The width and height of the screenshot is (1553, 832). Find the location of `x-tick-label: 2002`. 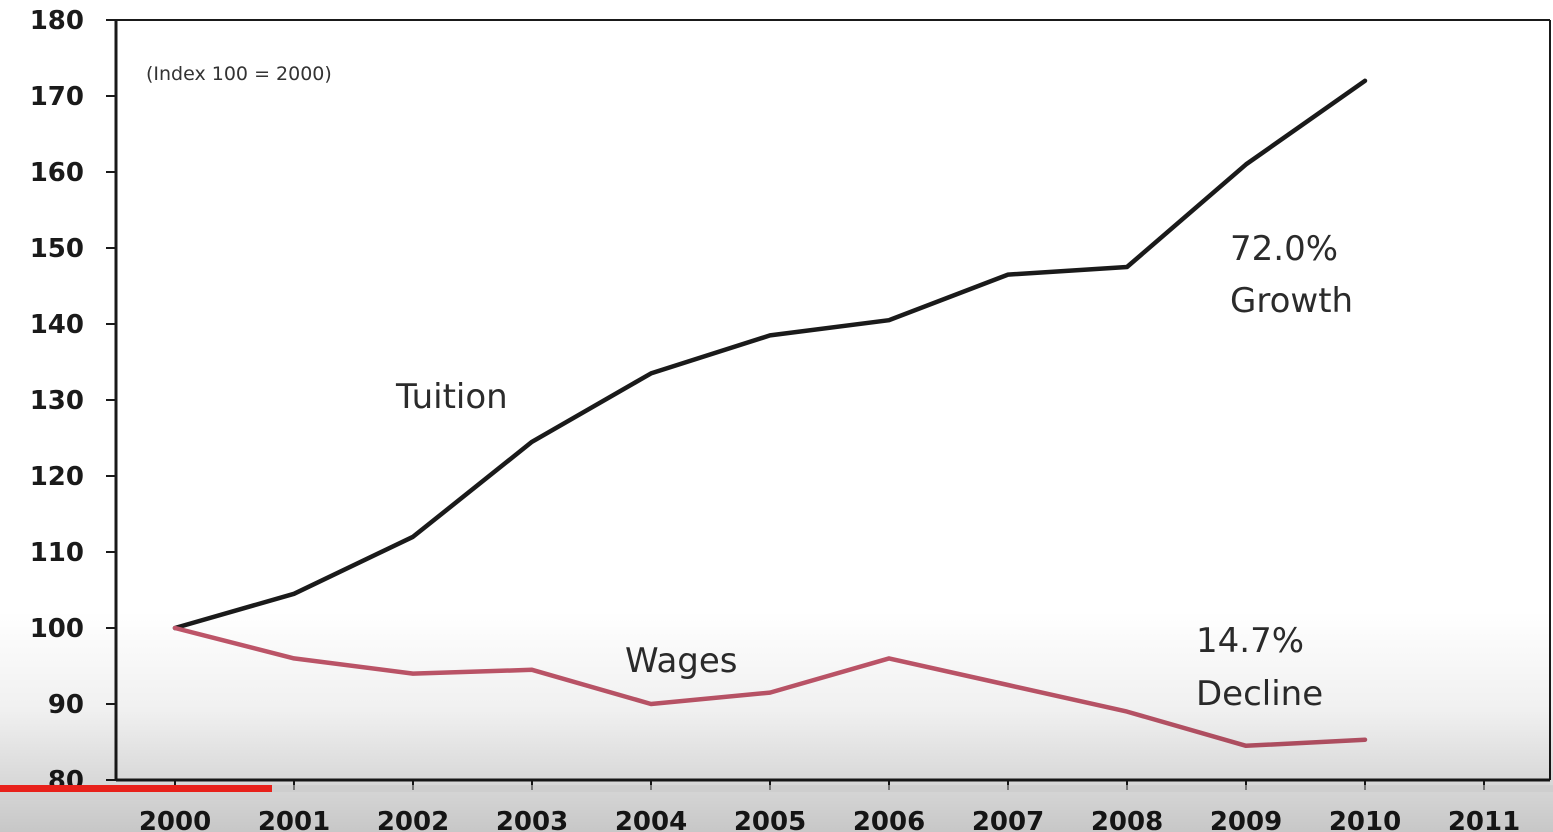

x-tick-label: 2002 is located at coordinates (413, 819).